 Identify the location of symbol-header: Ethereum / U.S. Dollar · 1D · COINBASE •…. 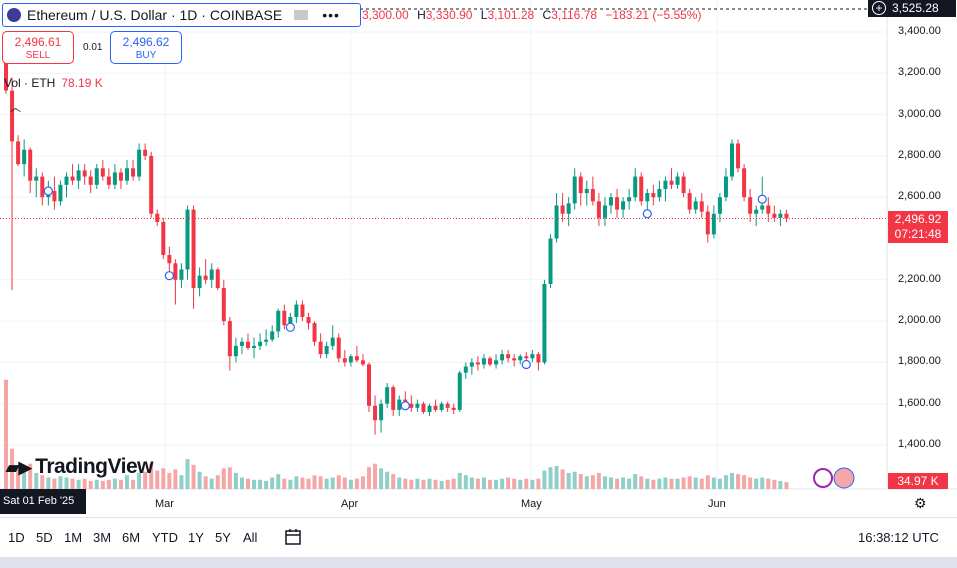
(181, 15).